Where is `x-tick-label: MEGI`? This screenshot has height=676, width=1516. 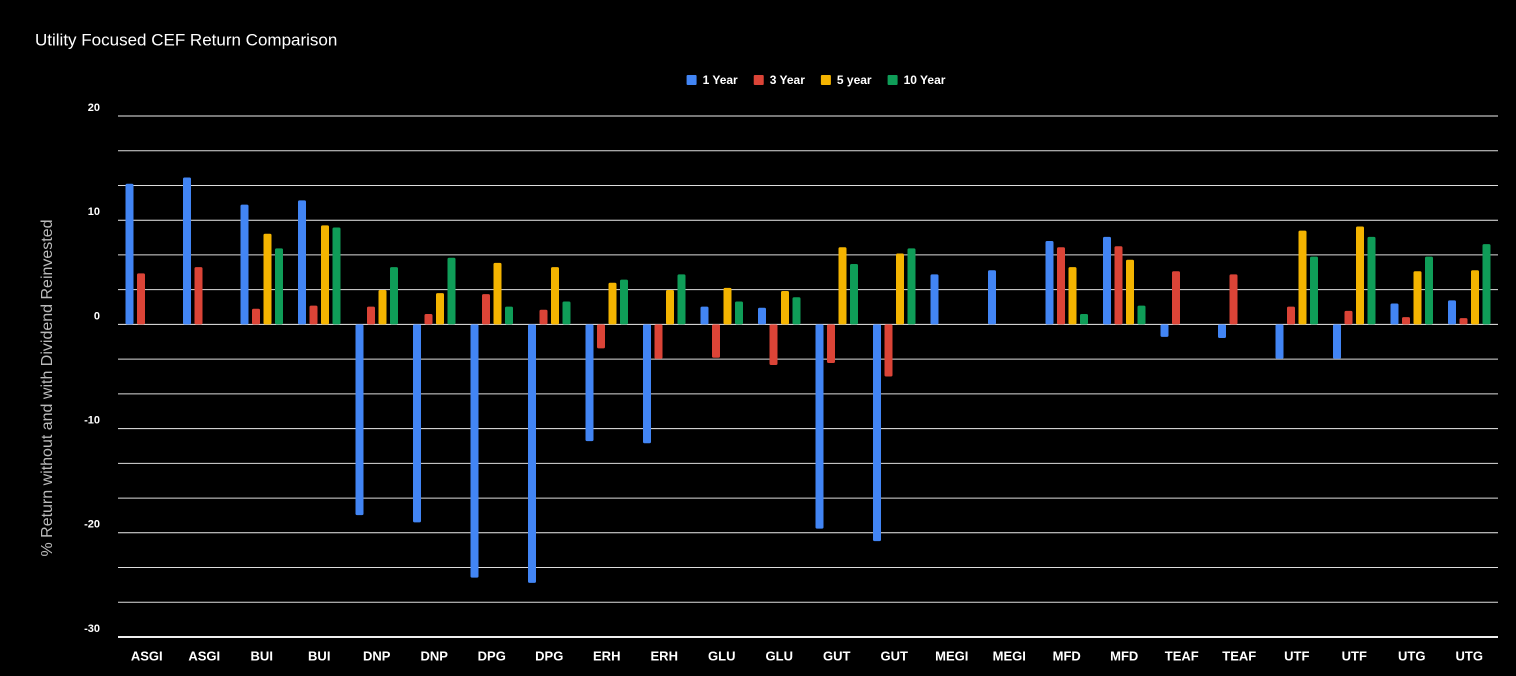 x-tick-label: MEGI is located at coordinates (1009, 655).